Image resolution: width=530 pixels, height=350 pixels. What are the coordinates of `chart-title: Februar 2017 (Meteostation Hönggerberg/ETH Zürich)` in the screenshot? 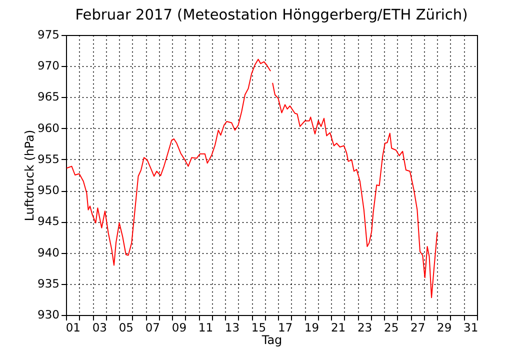 It's located at (271, 16).